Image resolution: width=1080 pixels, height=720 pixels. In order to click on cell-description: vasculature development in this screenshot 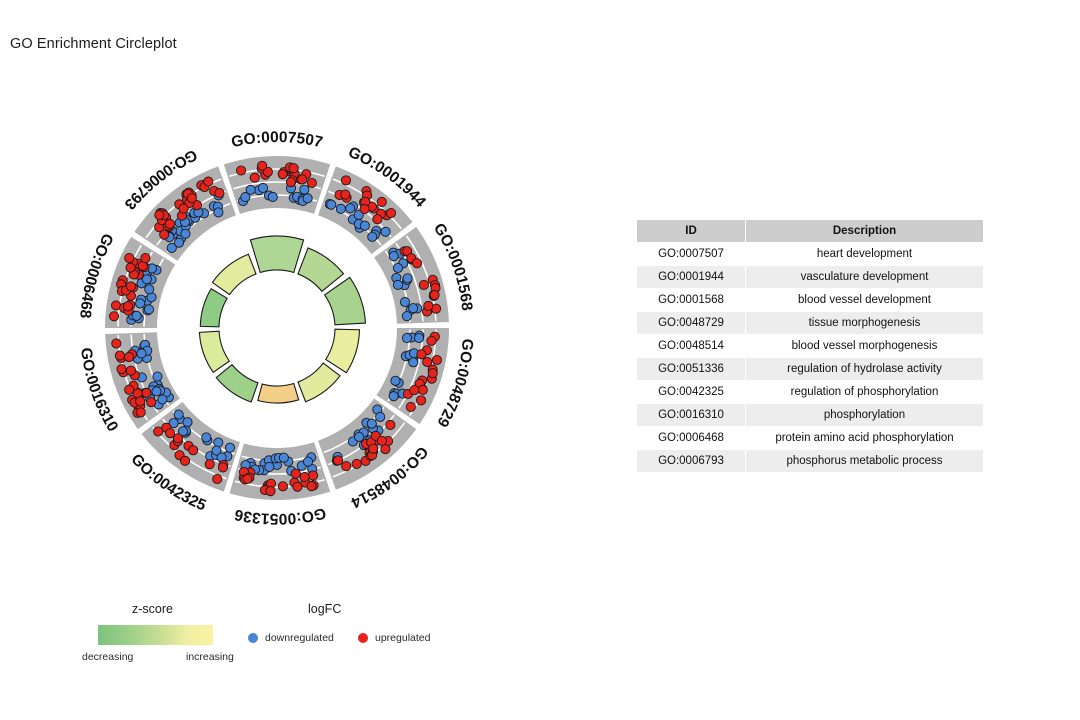, I will do `click(864, 277)`.